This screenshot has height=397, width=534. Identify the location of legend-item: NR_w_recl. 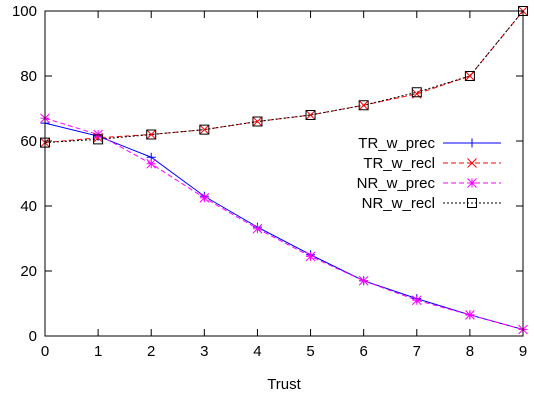
(431, 203).